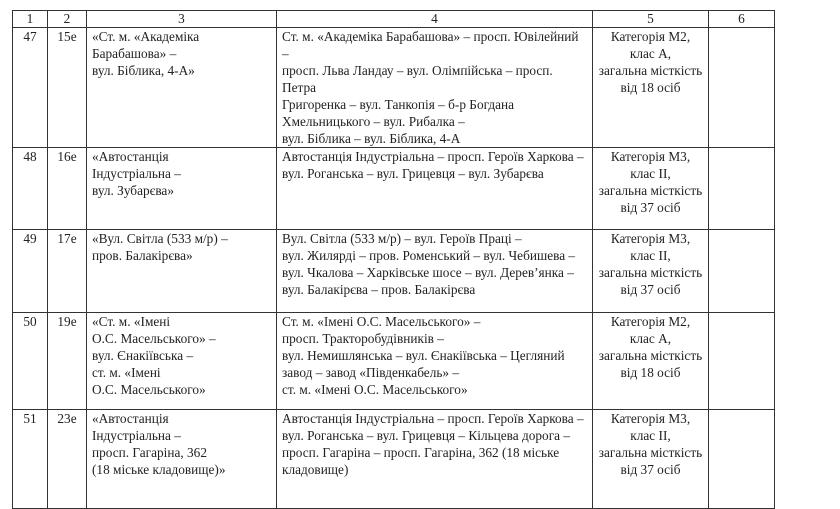  I want to click on route-number: 23е, so click(67, 459).